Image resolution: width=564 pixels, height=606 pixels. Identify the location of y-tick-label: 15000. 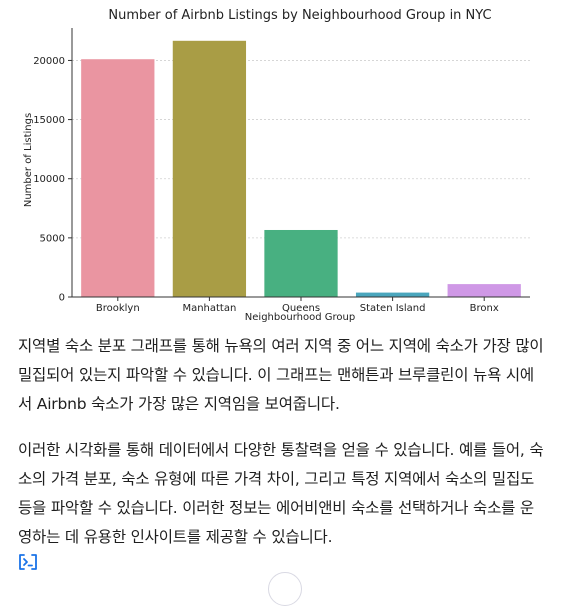
(49, 120).